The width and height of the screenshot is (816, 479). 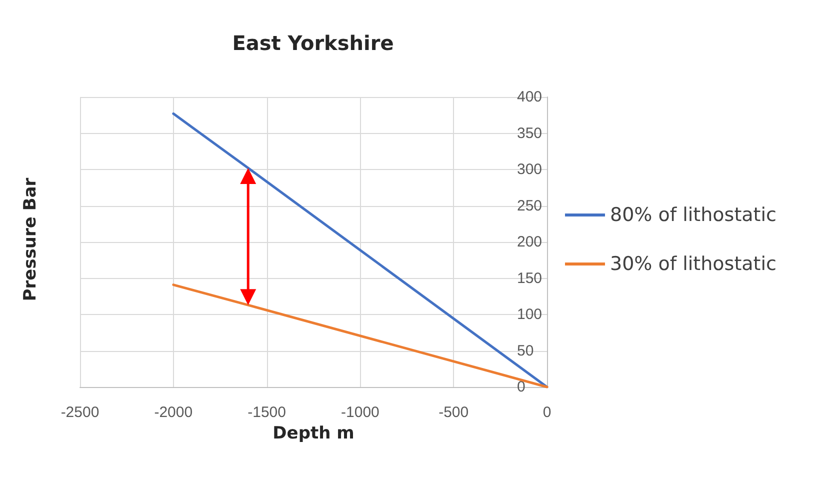 What do you see at coordinates (313, 43) in the screenshot?
I see `chart-title: East Yorkshire` at bounding box center [313, 43].